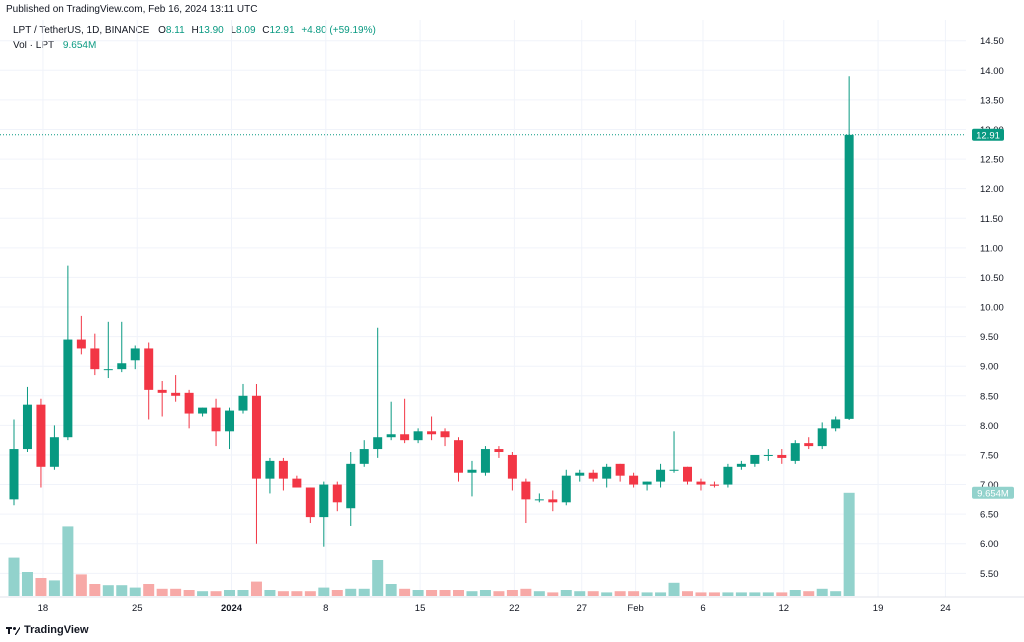 This screenshot has height=642, width=1024. I want to click on y-tick-label: 11.00, so click(991, 248).